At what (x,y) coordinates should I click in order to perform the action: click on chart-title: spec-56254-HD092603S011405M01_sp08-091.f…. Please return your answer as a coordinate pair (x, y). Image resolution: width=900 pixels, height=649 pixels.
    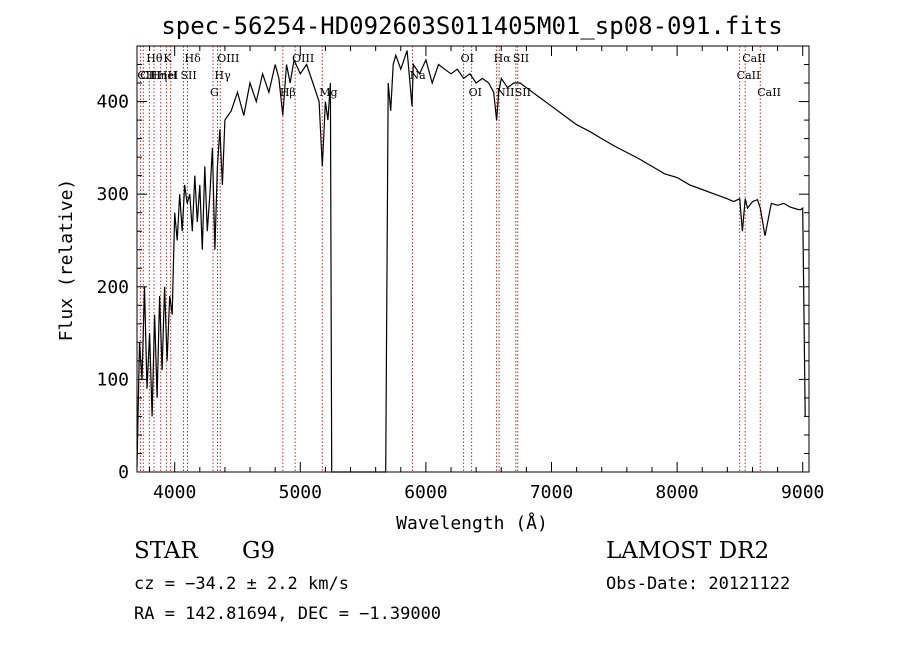
    Looking at the image, I should click on (471, 26).